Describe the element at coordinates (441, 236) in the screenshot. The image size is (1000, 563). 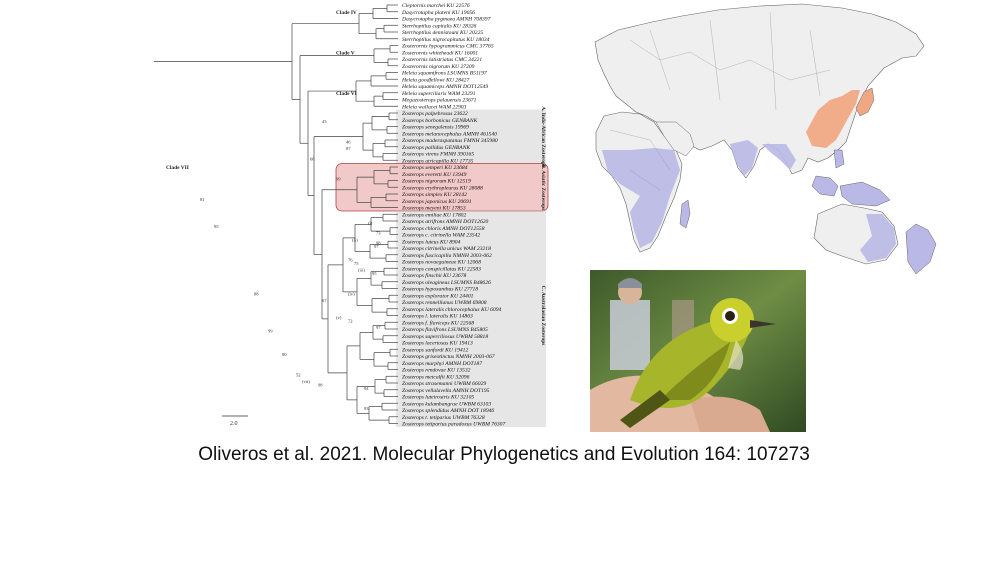
I see `tip-label: Zosterops c. citrinella WAM 23542` at that location.